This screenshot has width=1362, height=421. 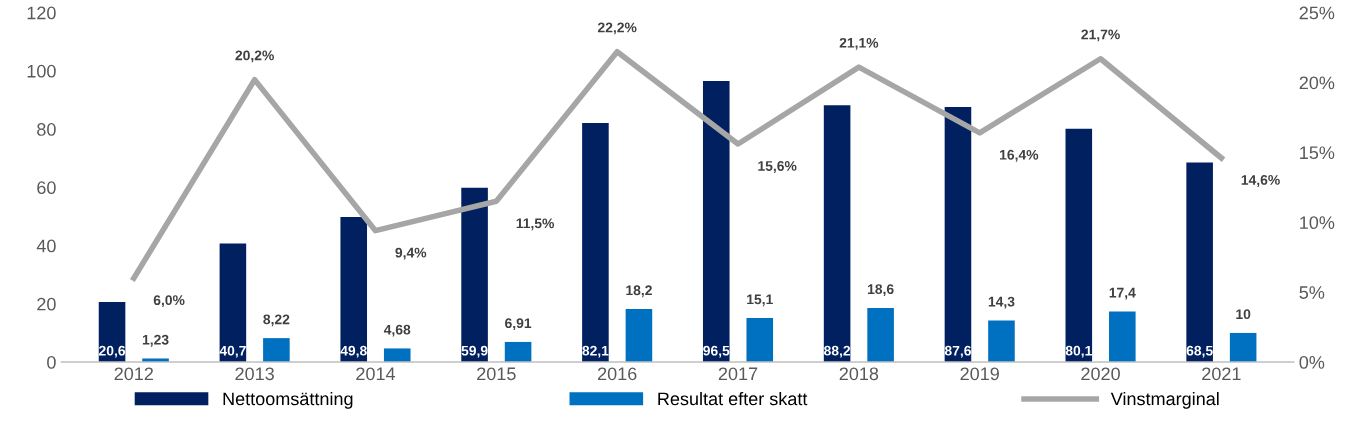 I want to click on legend-label: Nettoomsättning, so click(x=288, y=400).